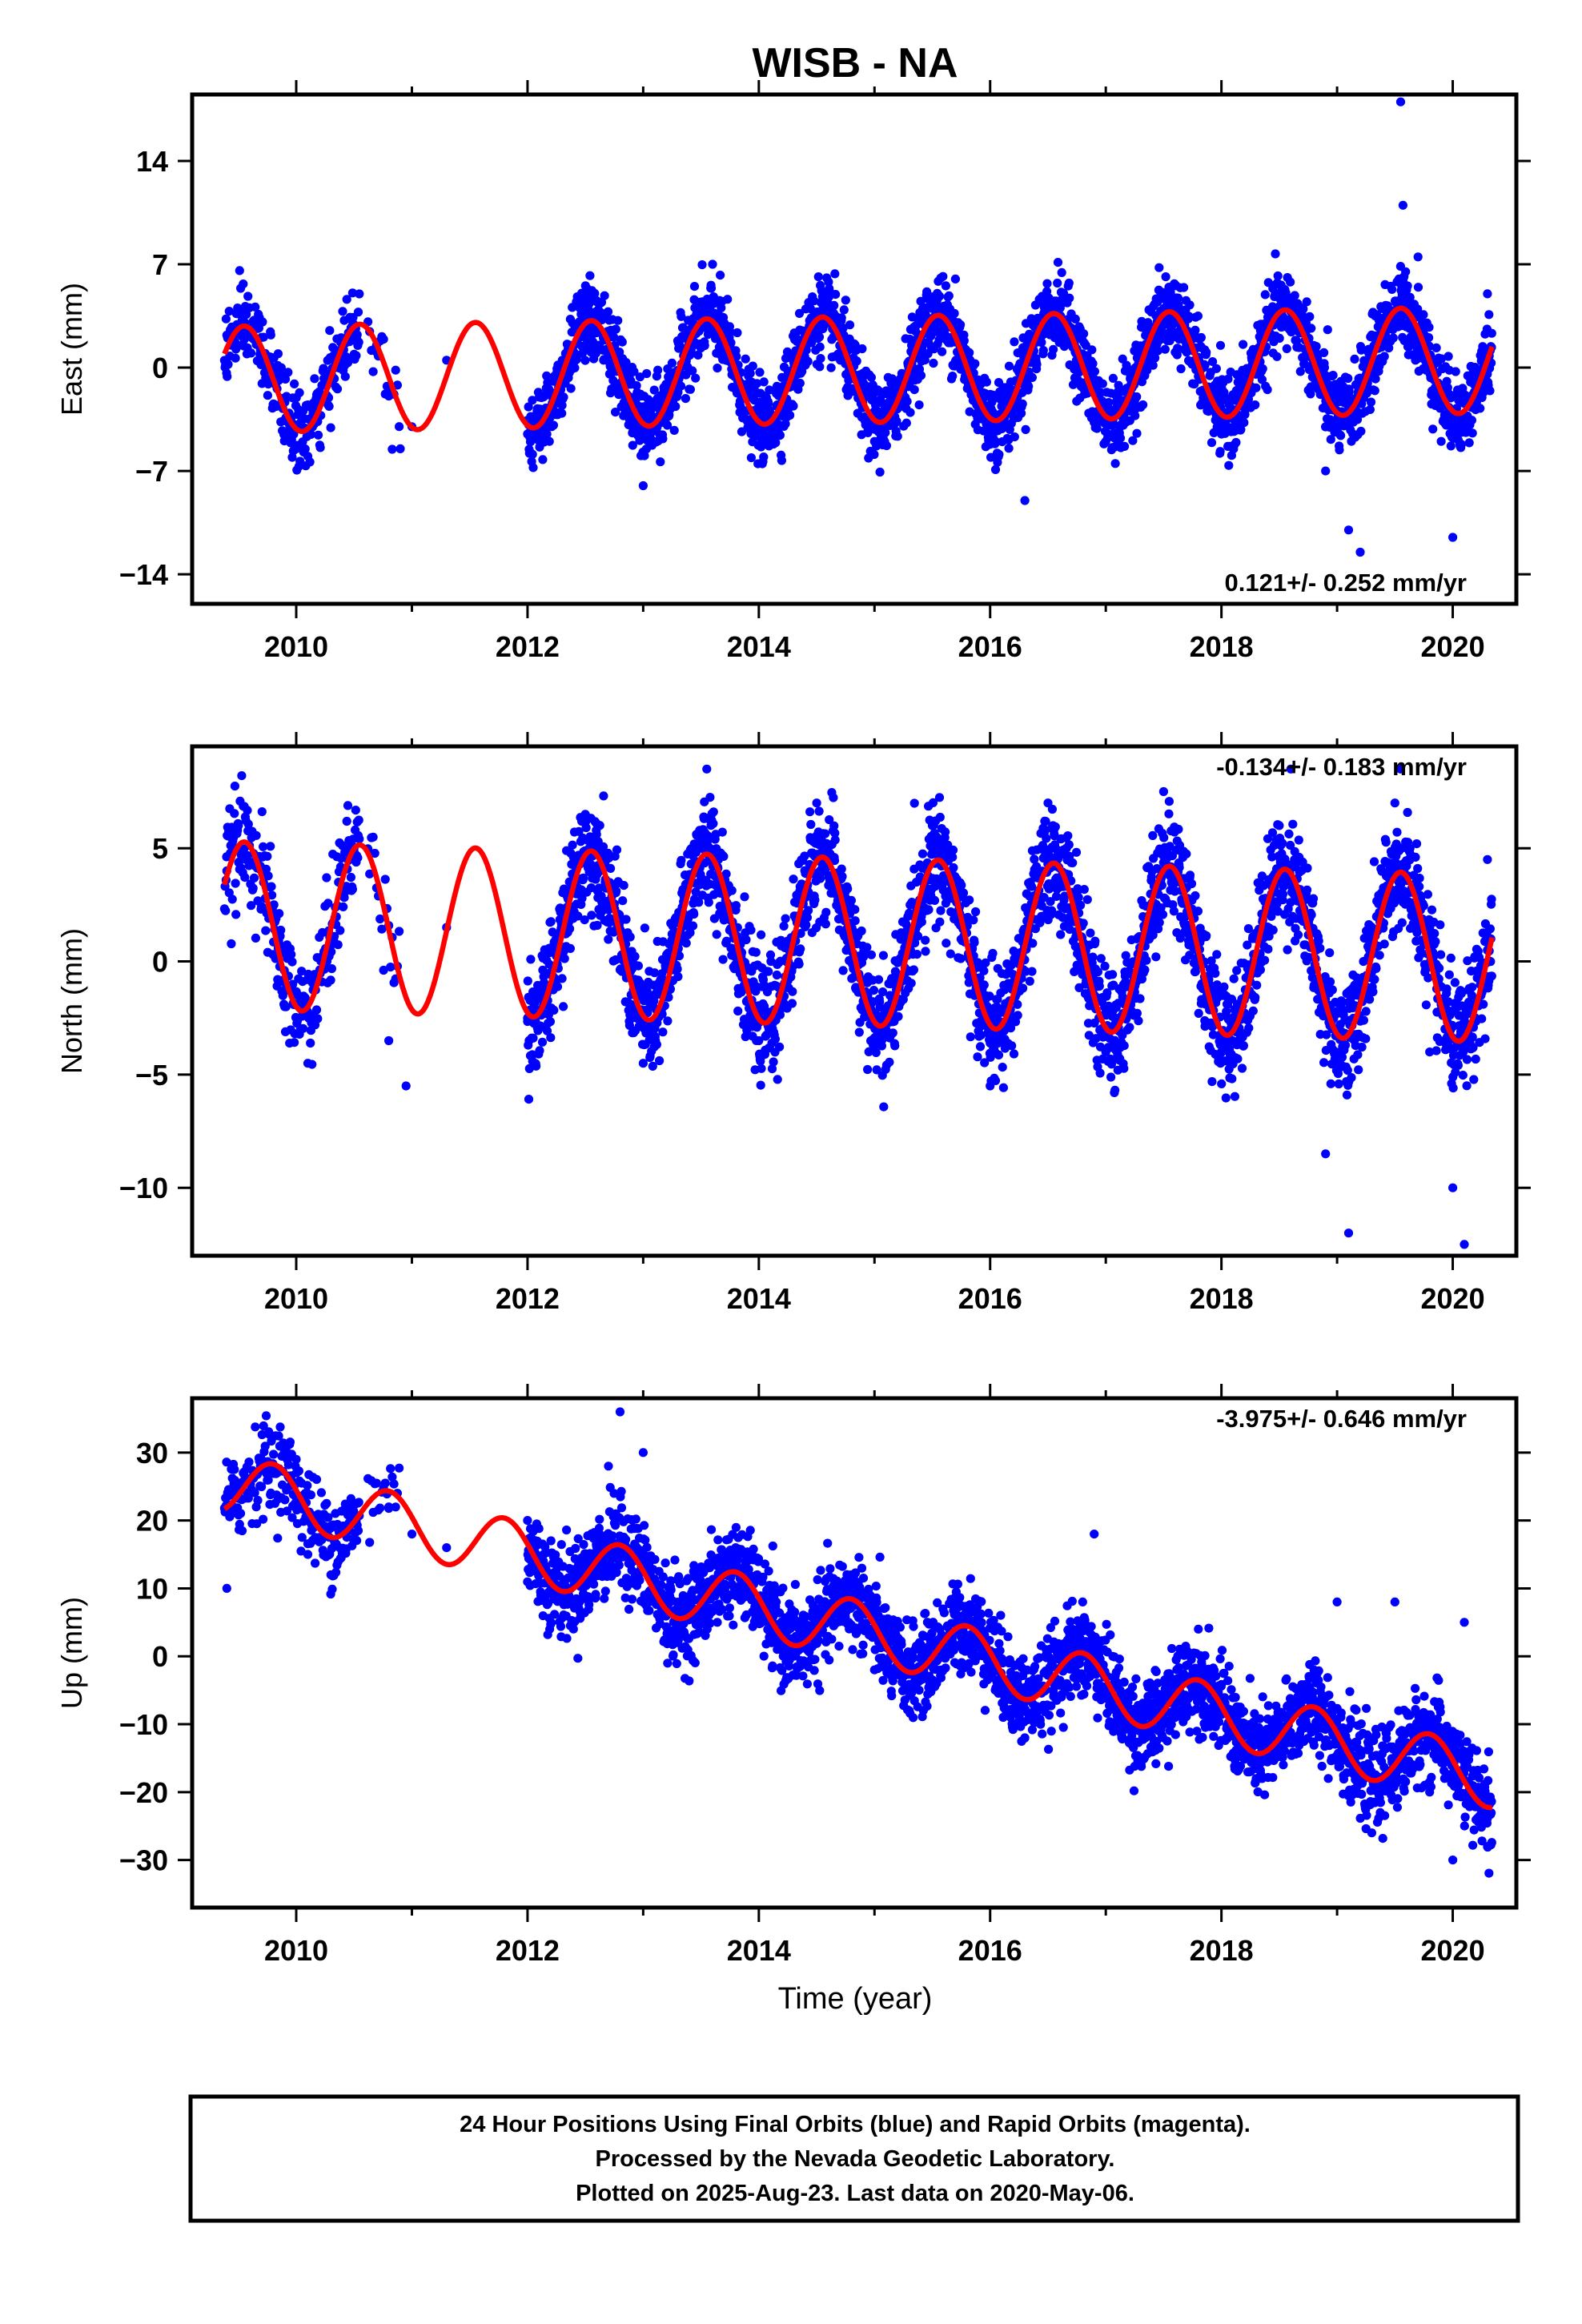 The image size is (1582, 2324). Describe the element at coordinates (1222, 646) in the screenshot. I see `x-tick-label: 2018` at that location.